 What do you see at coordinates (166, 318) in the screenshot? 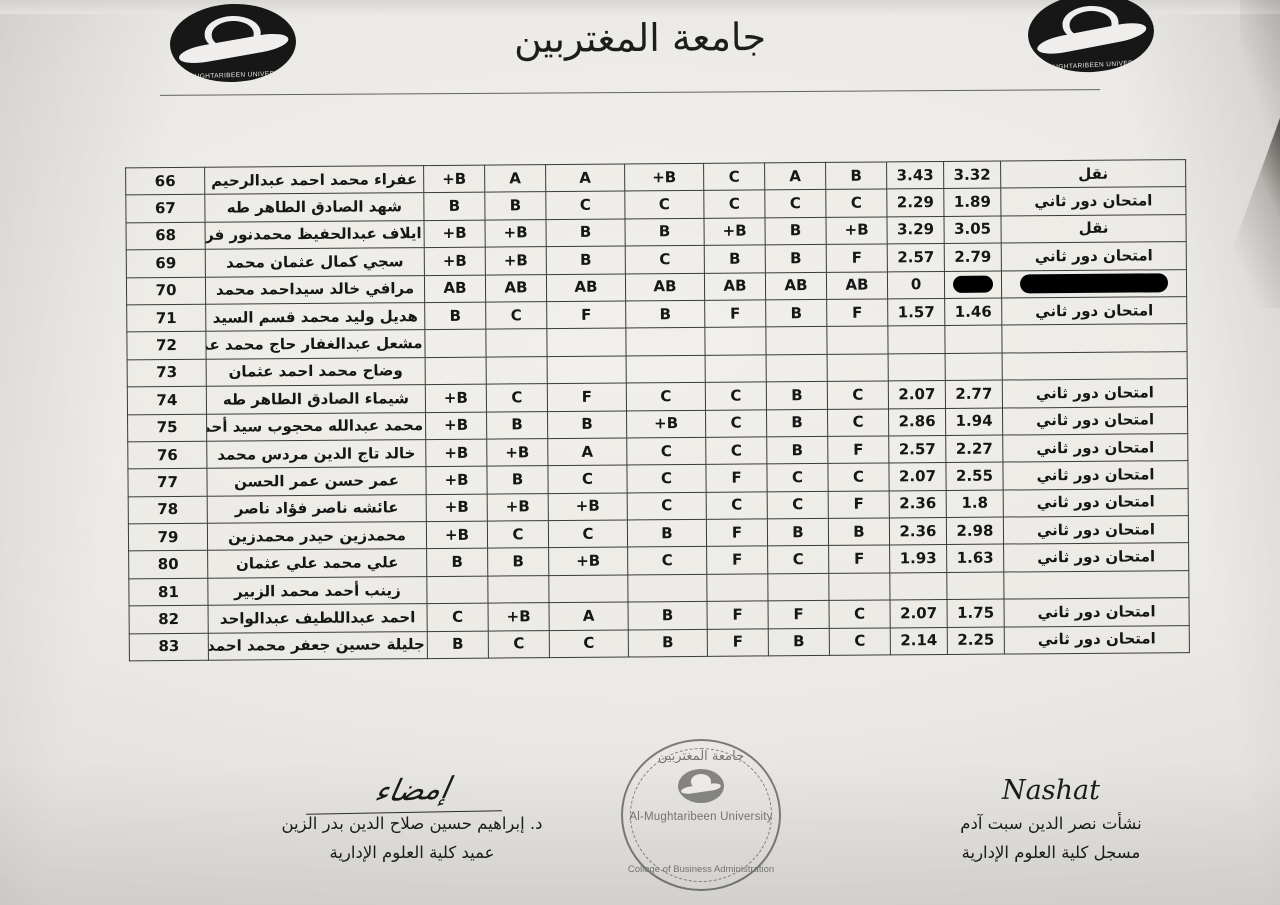
I see `row-serial-number: 71` at bounding box center [166, 318].